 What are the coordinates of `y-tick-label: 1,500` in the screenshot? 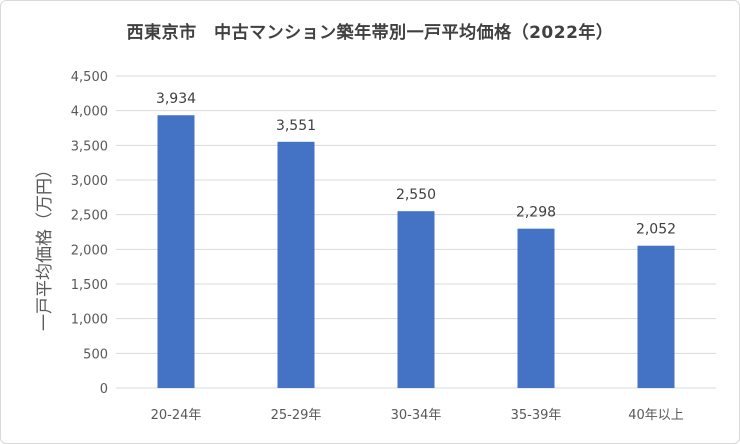 It's located at (89, 285).